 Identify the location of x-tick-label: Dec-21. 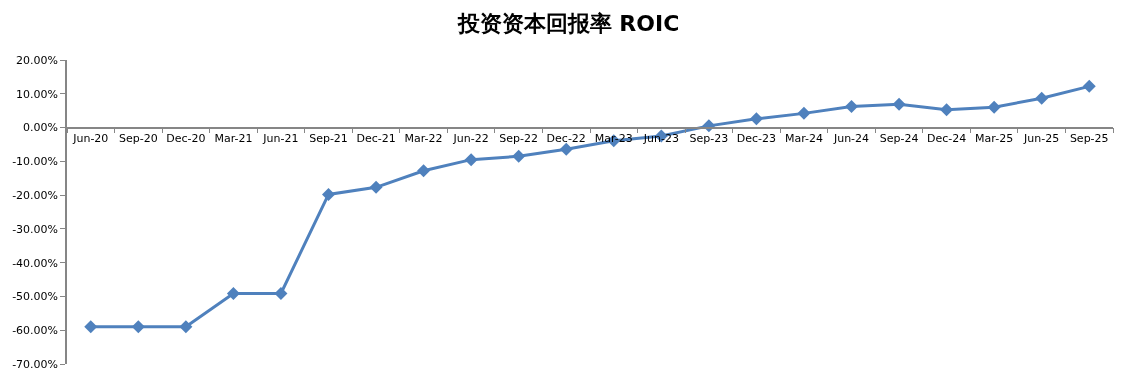
(376, 138).